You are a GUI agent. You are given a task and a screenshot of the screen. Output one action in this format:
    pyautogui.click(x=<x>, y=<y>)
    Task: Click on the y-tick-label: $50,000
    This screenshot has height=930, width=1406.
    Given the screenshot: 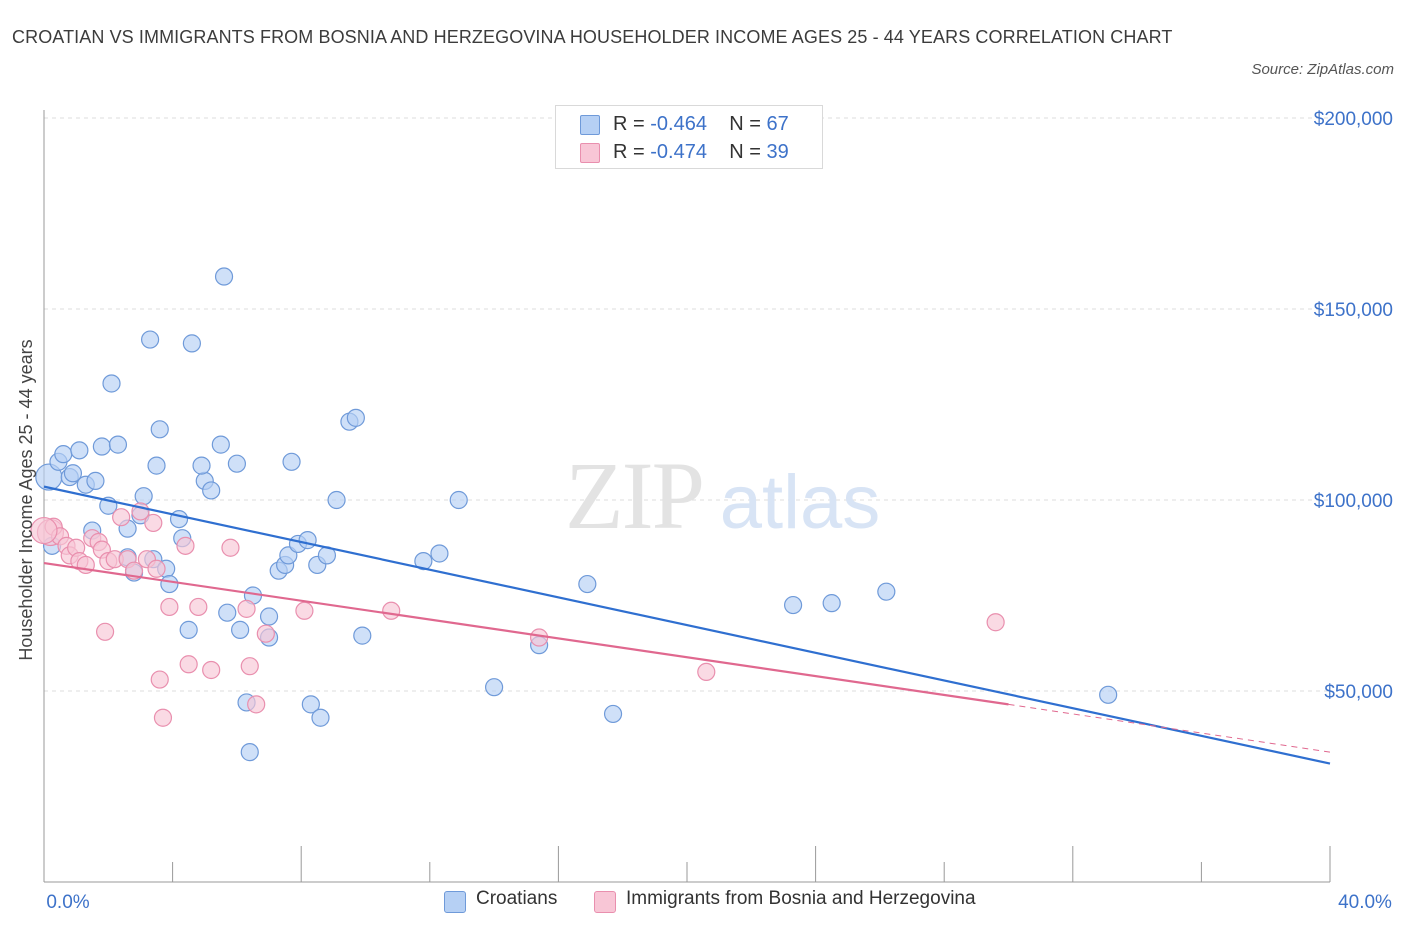 What is the action you would take?
    pyautogui.click(x=1358, y=692)
    